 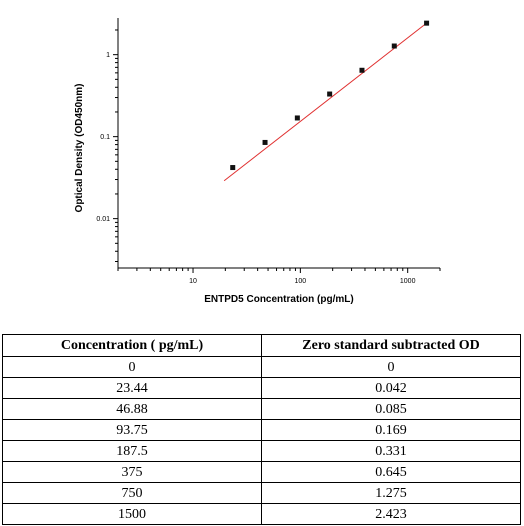 What do you see at coordinates (132, 430) in the screenshot?
I see `table-cell: 93.75` at bounding box center [132, 430].